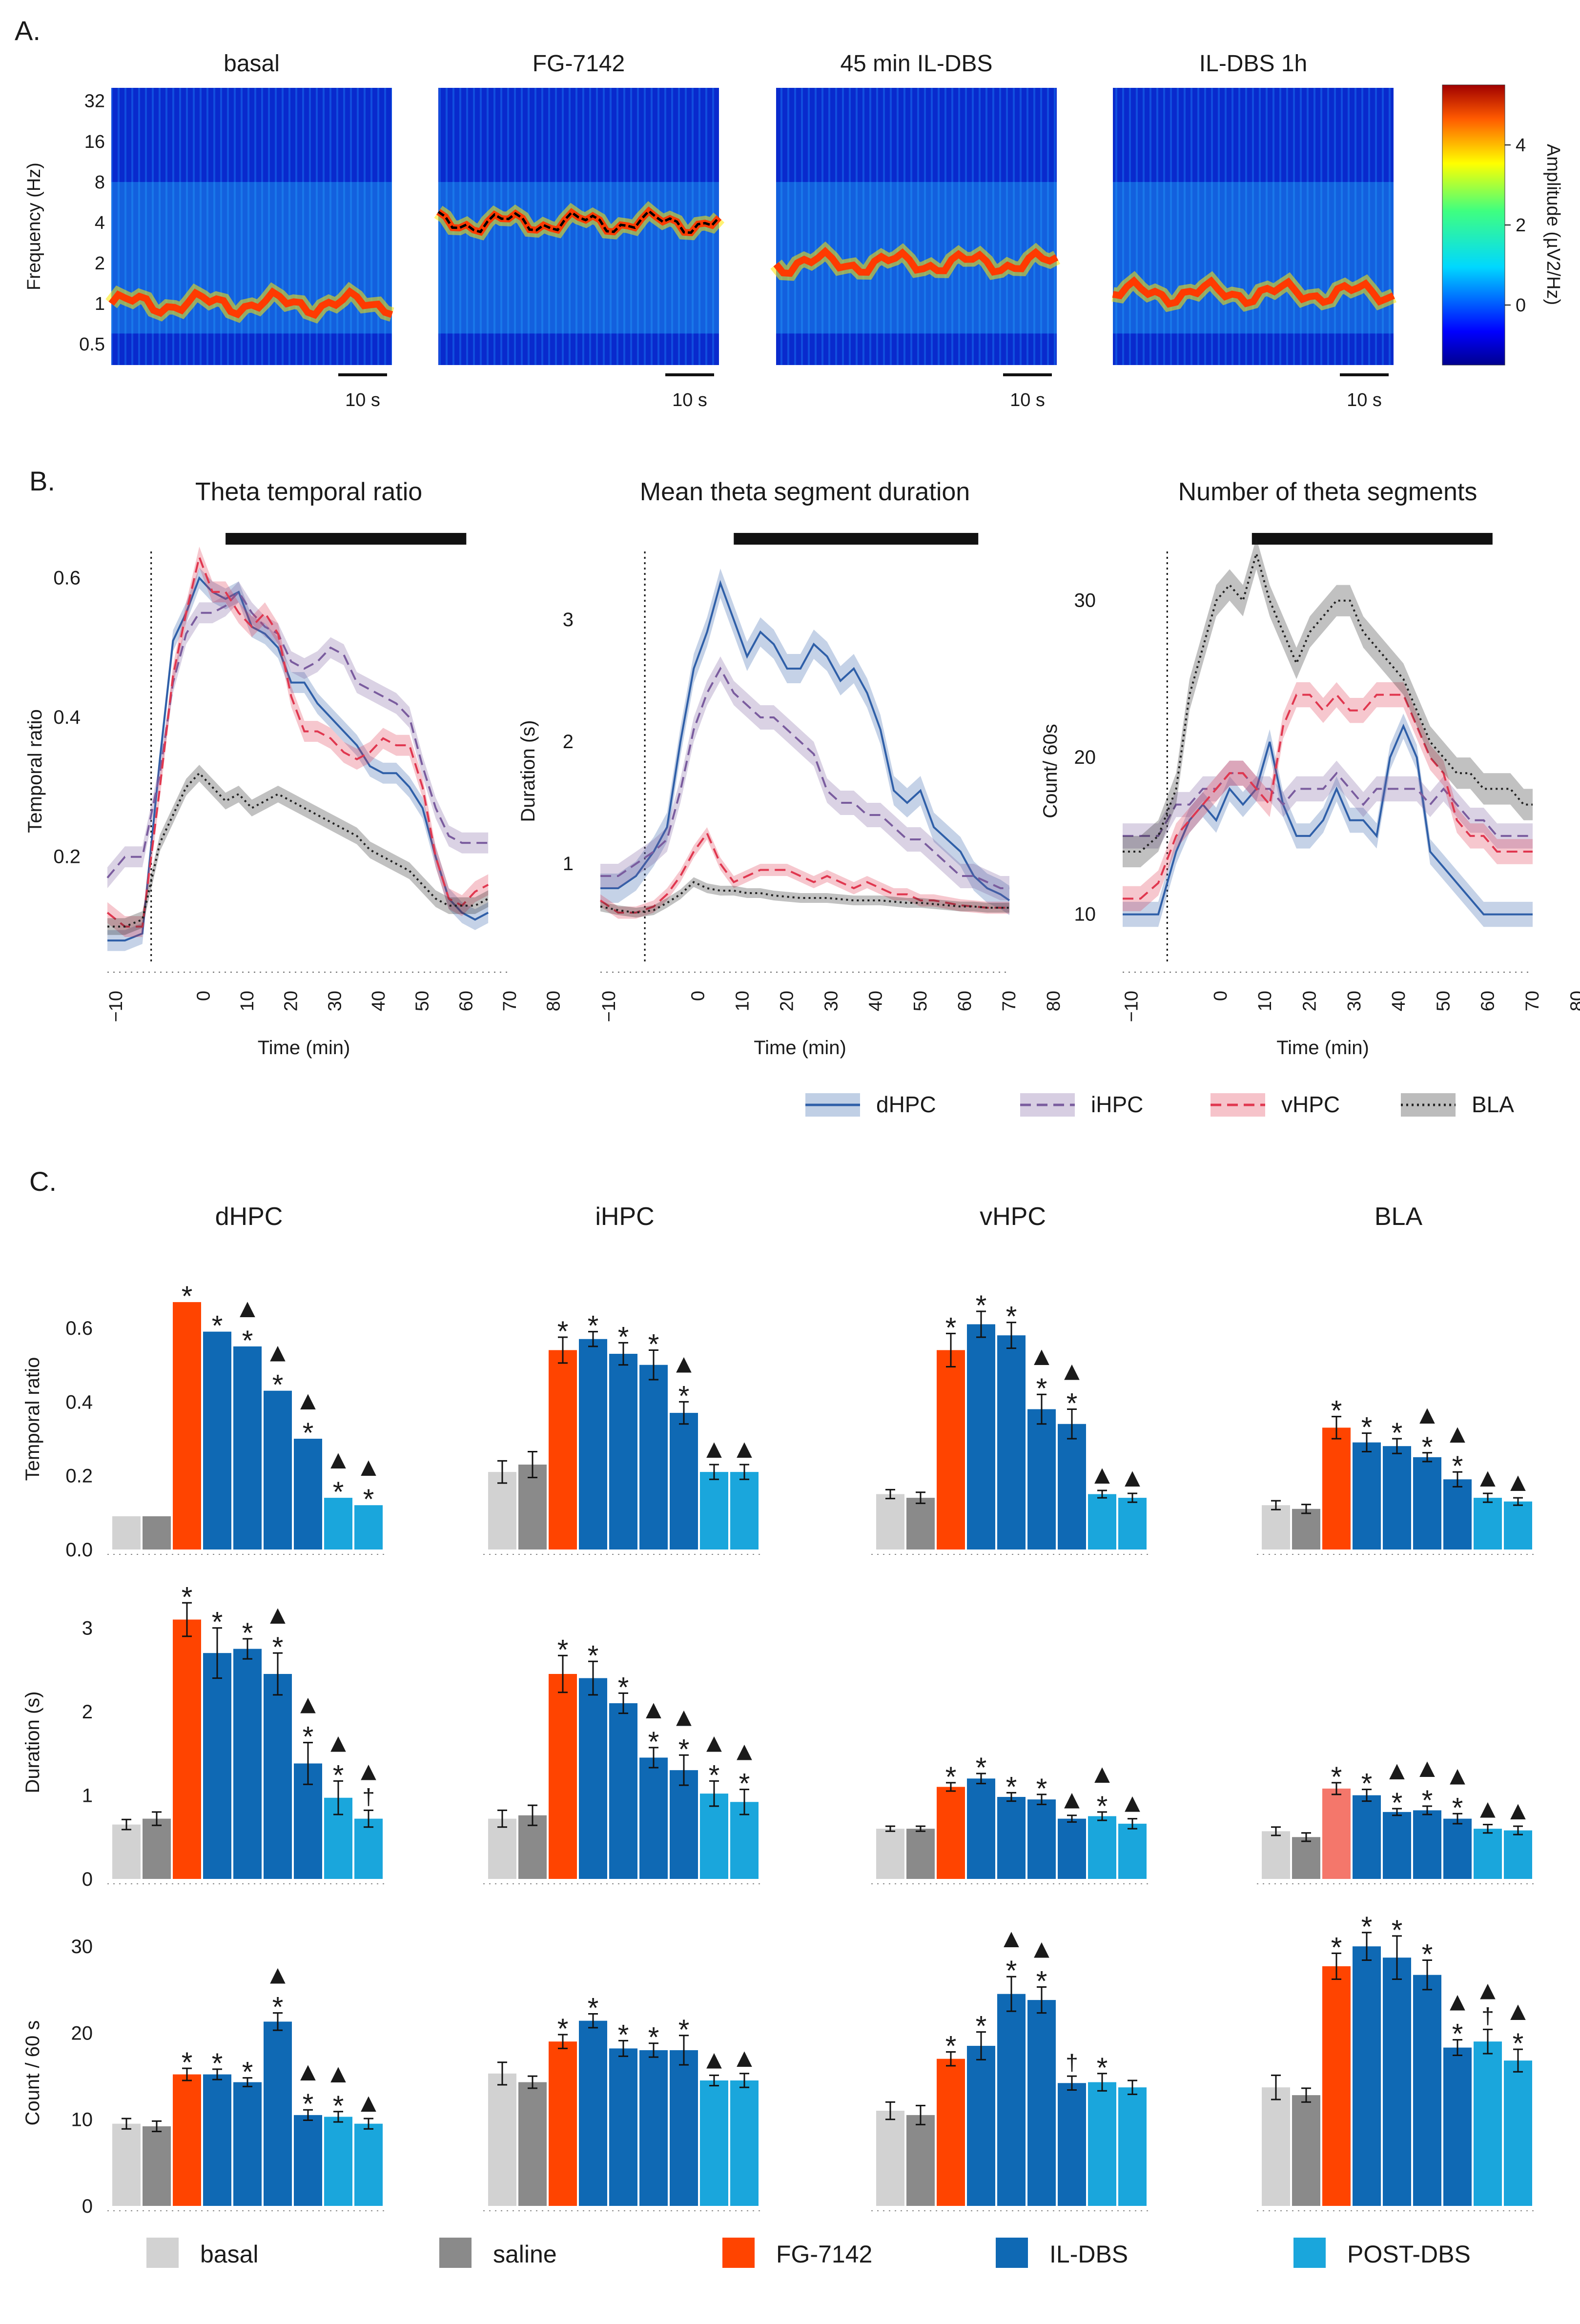 The height and width of the screenshot is (2324, 1580). What do you see at coordinates (525, 2254) in the screenshot?
I see `legend-label: saline` at bounding box center [525, 2254].